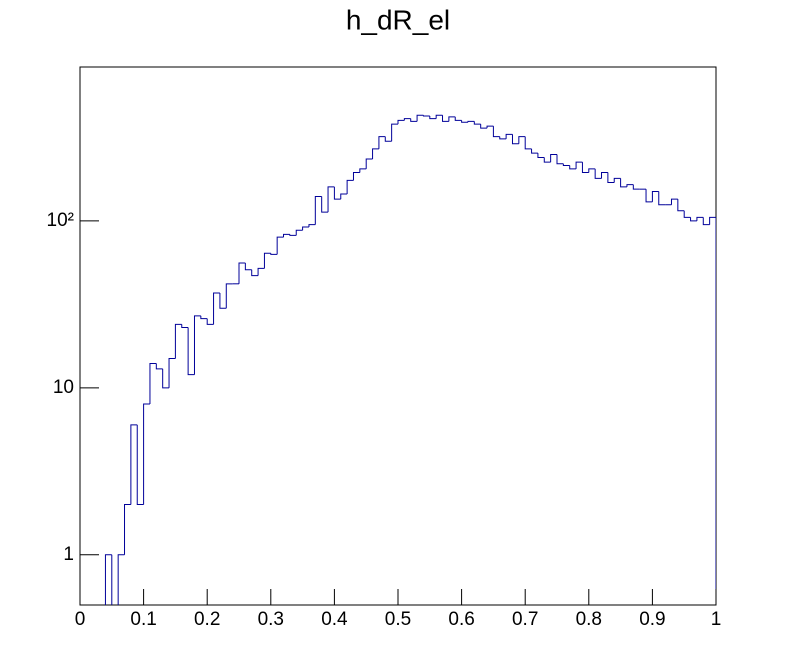 The height and width of the screenshot is (672, 796). Describe the element at coordinates (63, 387) in the screenshot. I see `y-tick-label: 10` at that location.